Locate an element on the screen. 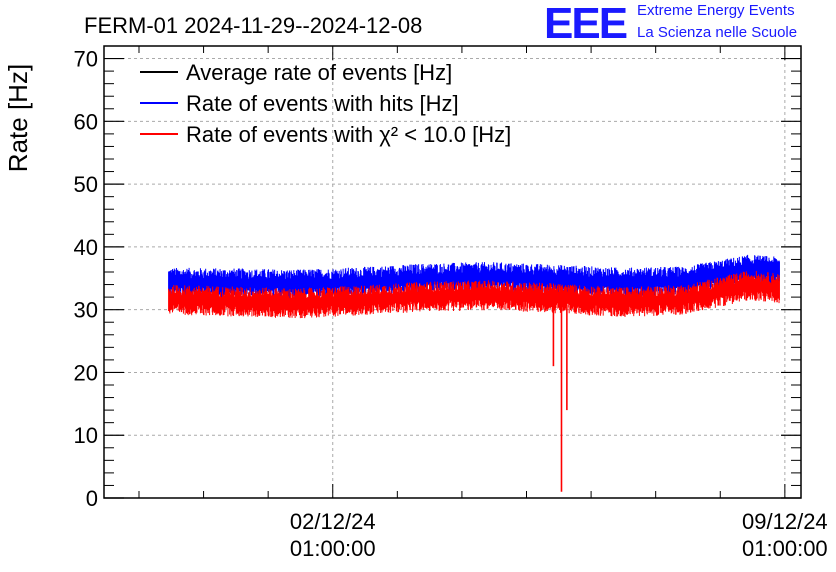 This screenshot has height=572, width=836. x-tick-label-date: 02/12/24 is located at coordinates (333, 521).